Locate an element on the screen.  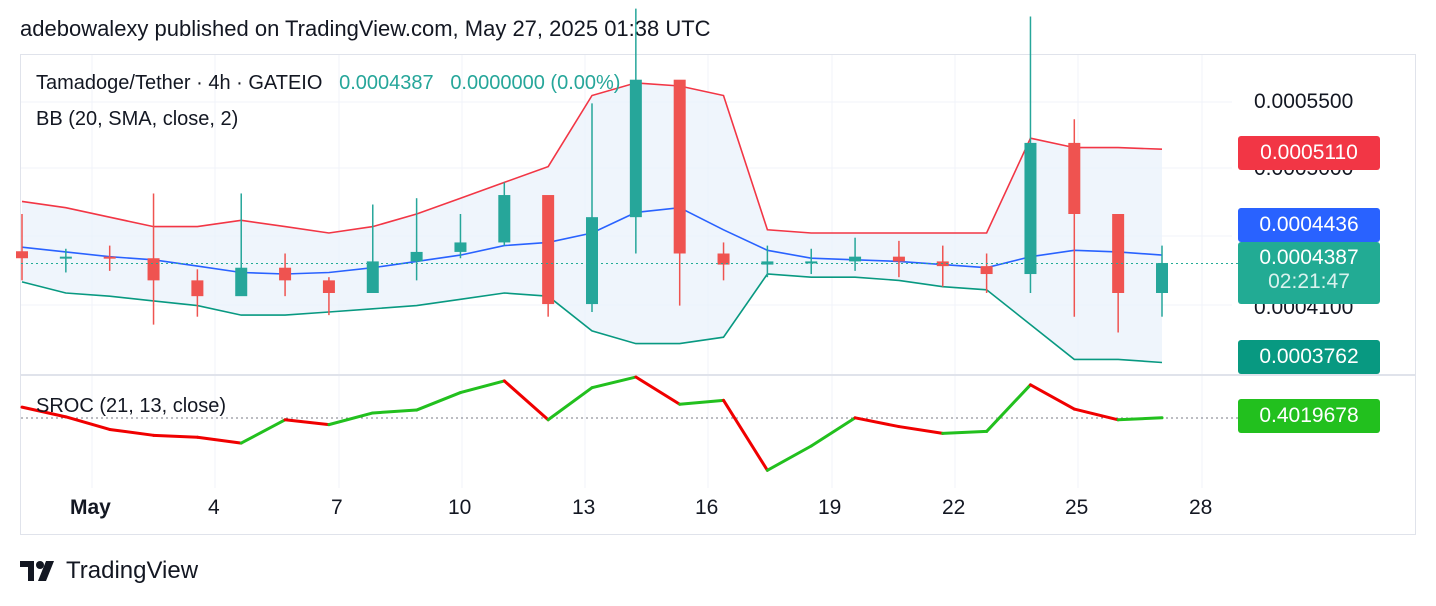
symbol-title: Tamadoge/Tether · 4h · GATEIO is located at coordinates (179, 83).